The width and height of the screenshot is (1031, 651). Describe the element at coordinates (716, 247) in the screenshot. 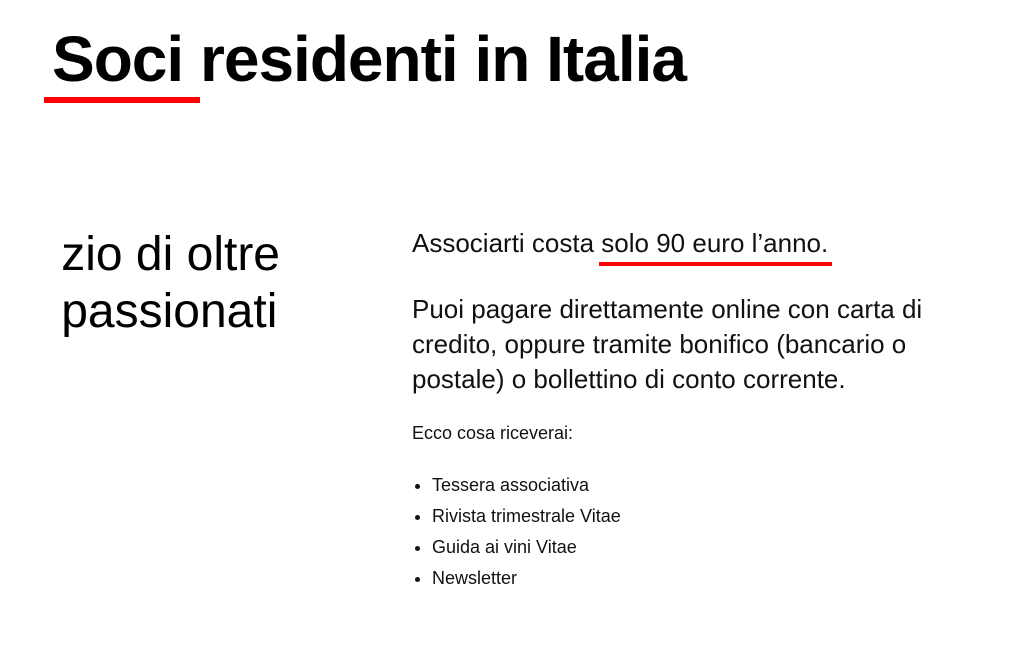

I see `price-highlight: solo 90 euro l’anno.` at that location.